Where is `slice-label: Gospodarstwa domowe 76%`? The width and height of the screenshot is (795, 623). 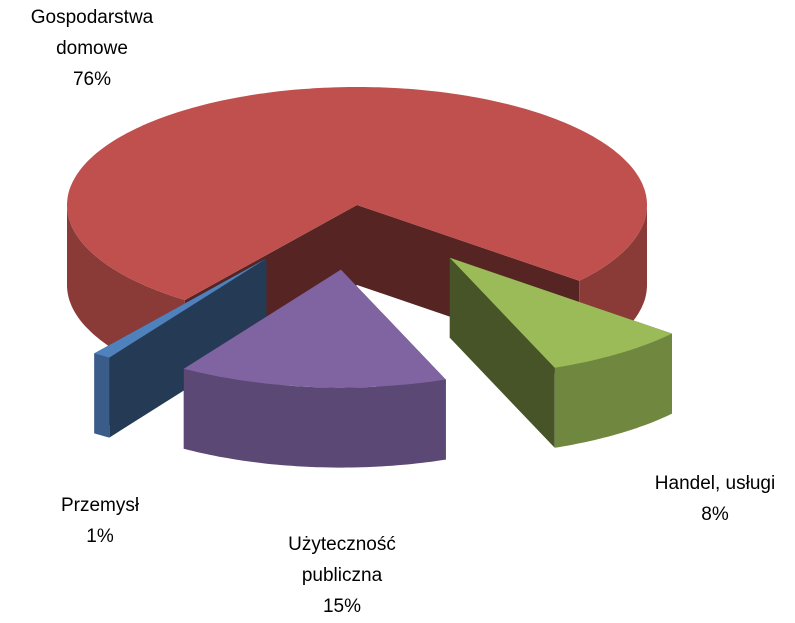
slice-label: Gospodarstwa domowe 76% is located at coordinates (92, 48).